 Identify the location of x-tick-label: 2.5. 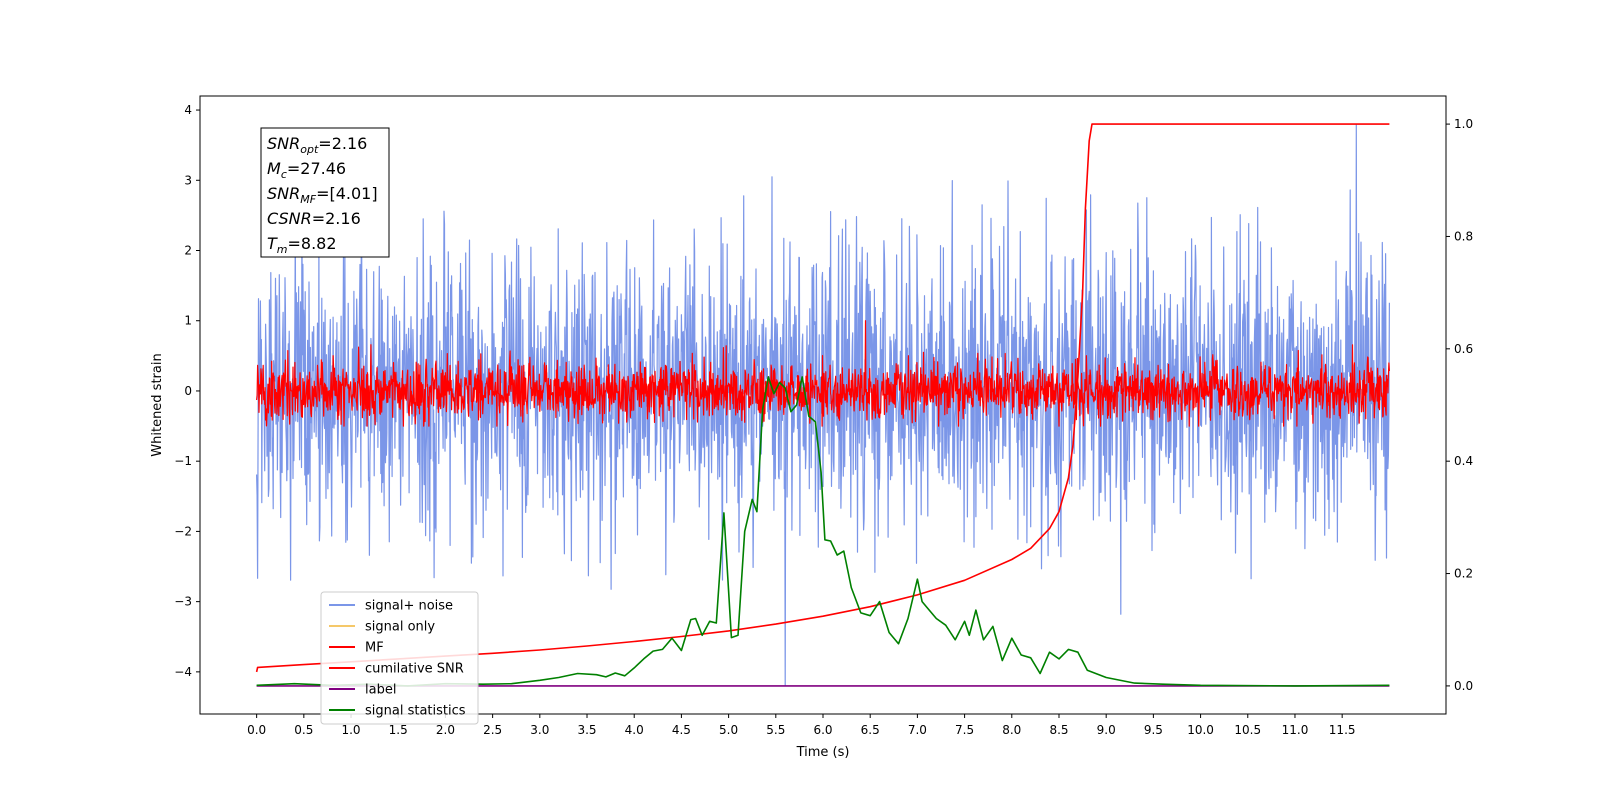
(492, 730).